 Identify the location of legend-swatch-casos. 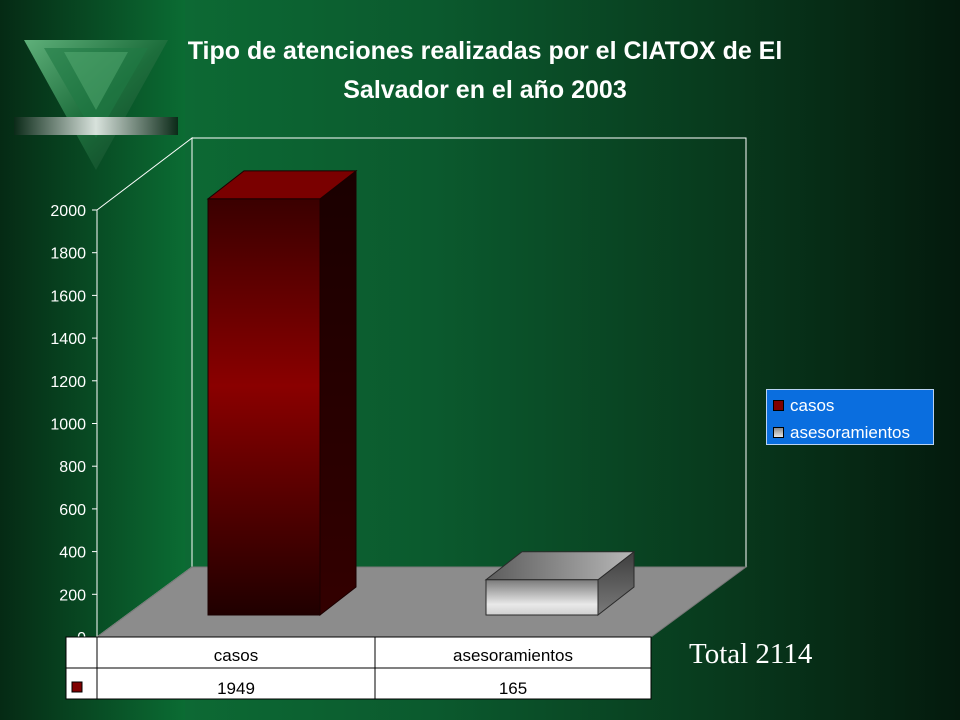
(778, 405).